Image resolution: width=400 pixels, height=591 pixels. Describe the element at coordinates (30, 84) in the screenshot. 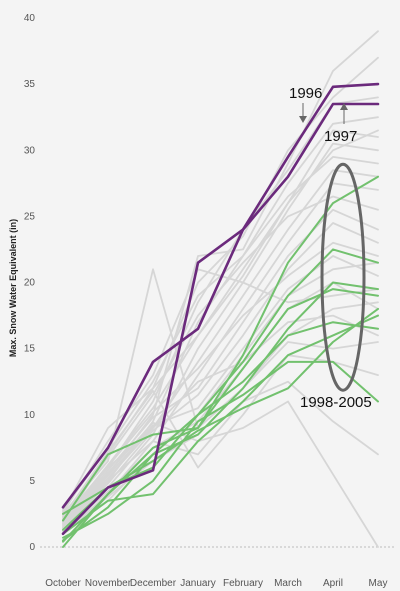

I see `y-tick-label: 35` at that location.